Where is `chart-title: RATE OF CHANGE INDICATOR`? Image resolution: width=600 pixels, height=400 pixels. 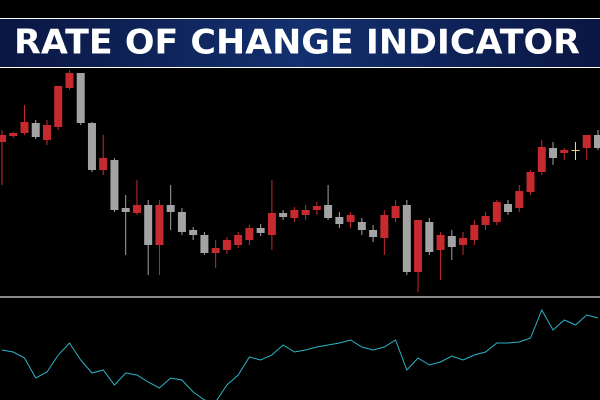
chart-title: RATE OF CHANGE INDICATOR is located at coordinates (297, 43).